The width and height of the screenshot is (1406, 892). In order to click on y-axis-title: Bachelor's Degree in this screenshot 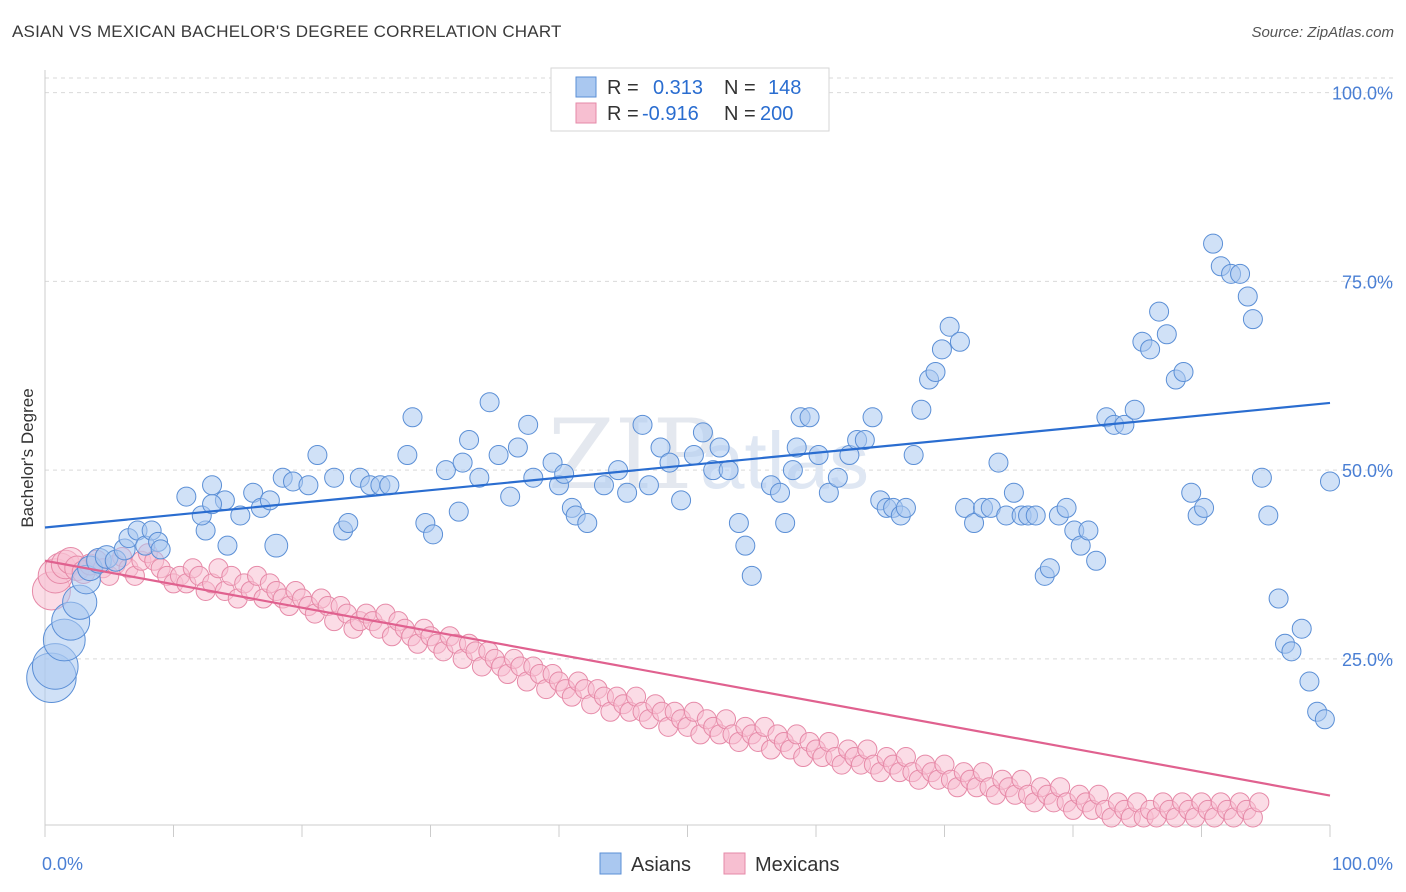, I will do `click(27, 457)`.